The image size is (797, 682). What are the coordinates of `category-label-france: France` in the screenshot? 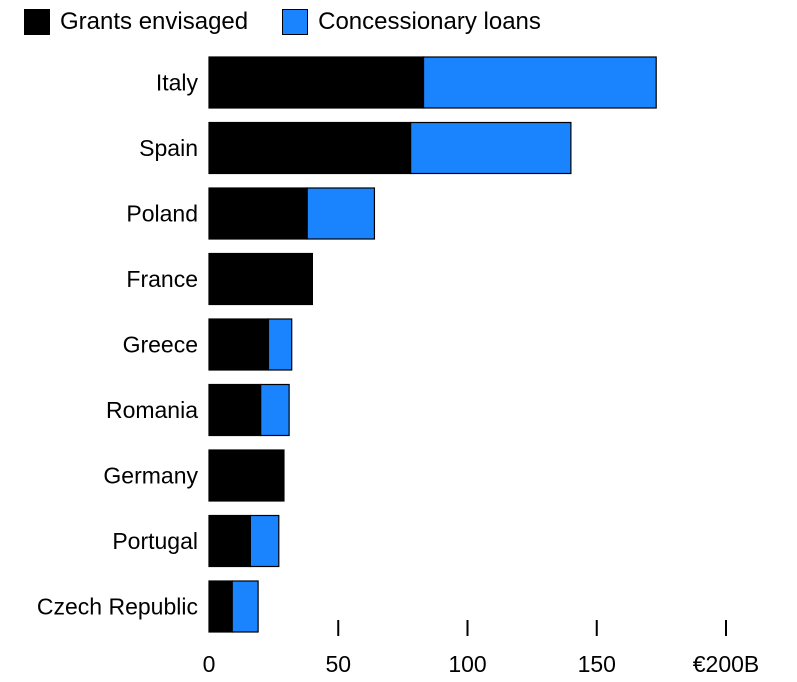 It's located at (162, 279).